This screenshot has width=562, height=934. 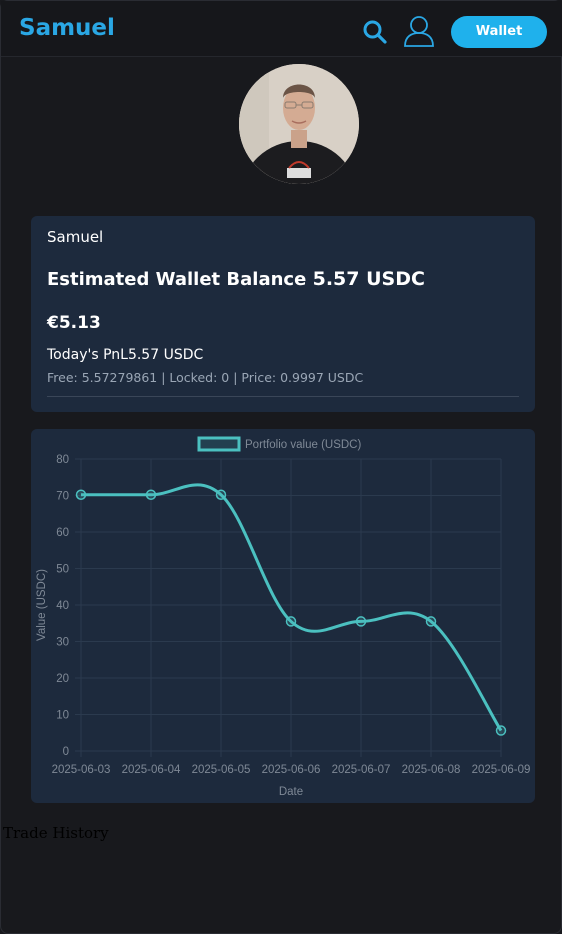 I want to click on x-tick-label: 2025-06-03, so click(x=81, y=770).